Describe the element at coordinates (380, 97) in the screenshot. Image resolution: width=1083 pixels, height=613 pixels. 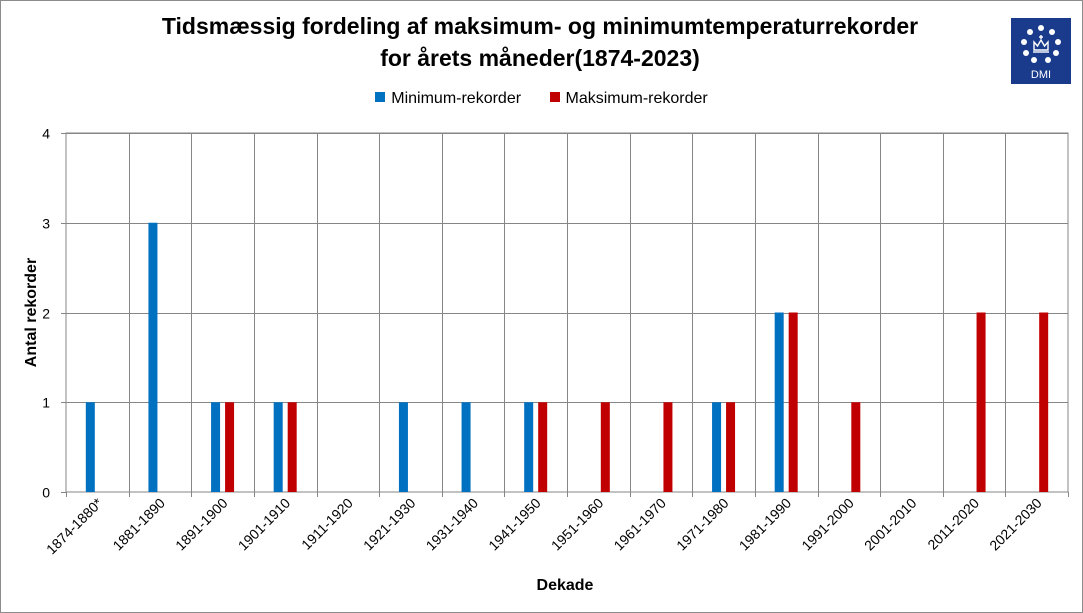
I see `legend-swatch-minimum` at that location.